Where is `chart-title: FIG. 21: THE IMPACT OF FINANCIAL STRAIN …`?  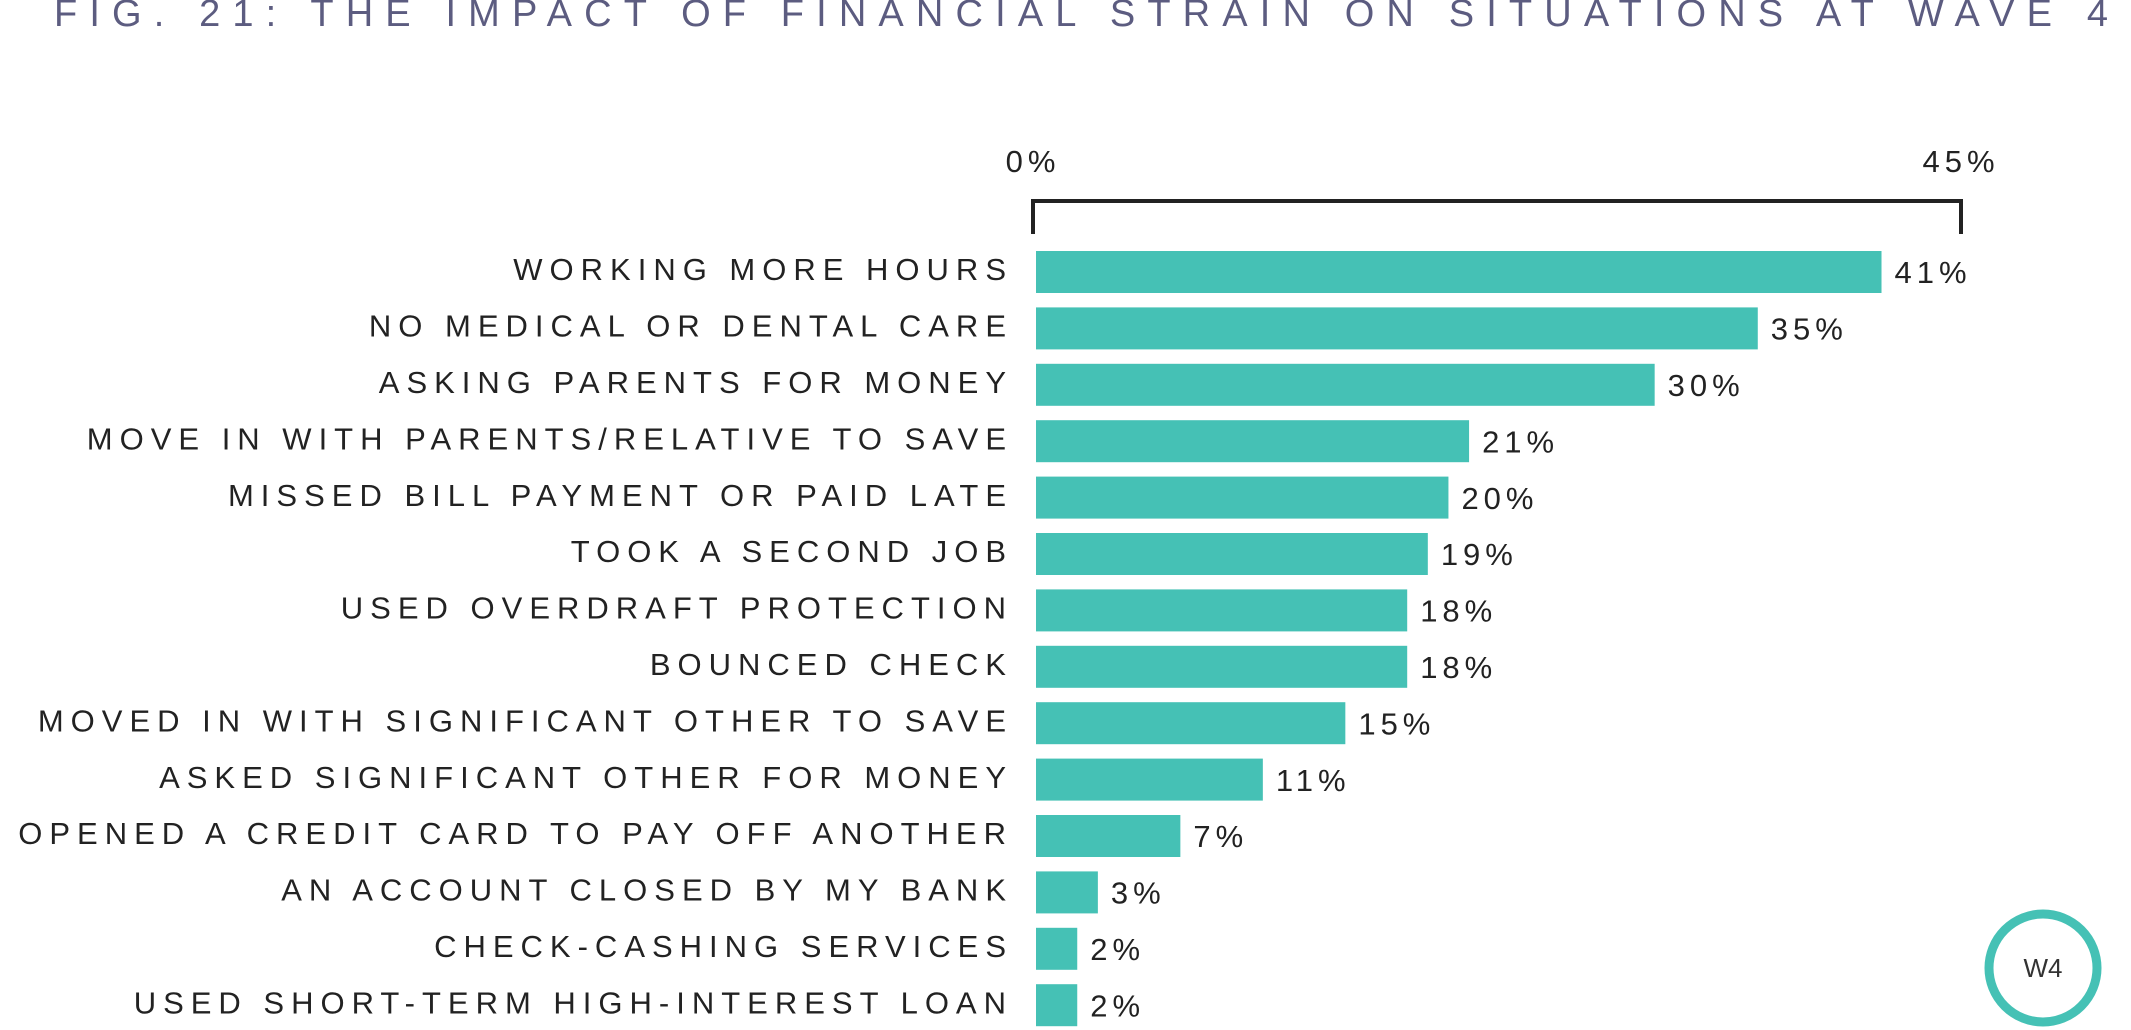 chart-title: FIG. 21: THE IMPACT OF FINANCIAL STRAIN … is located at coordinates (1087, 17).